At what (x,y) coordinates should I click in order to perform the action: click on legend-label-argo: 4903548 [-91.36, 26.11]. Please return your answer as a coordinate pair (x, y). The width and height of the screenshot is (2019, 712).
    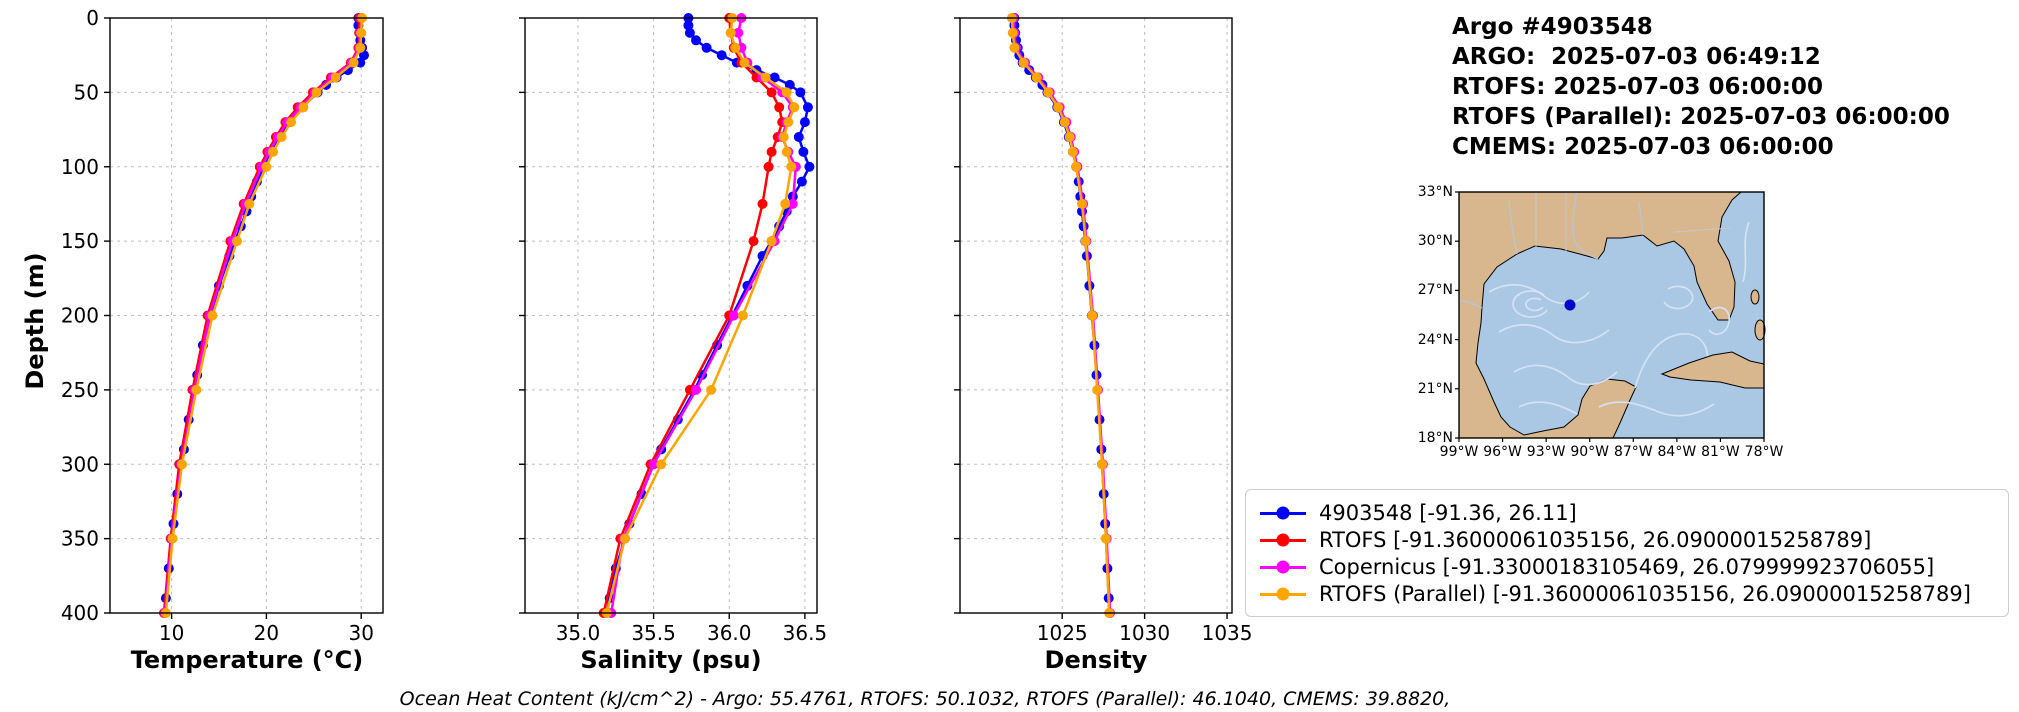
    Looking at the image, I should click on (1448, 513).